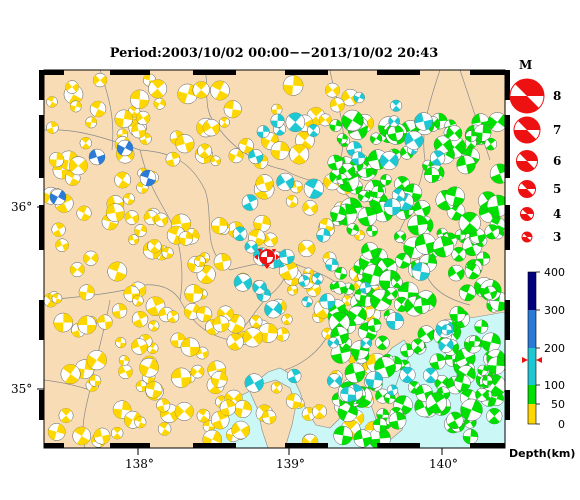  What do you see at coordinates (290, 464) in the screenshot?
I see `x-tick-label: 139°` at bounding box center [290, 464].